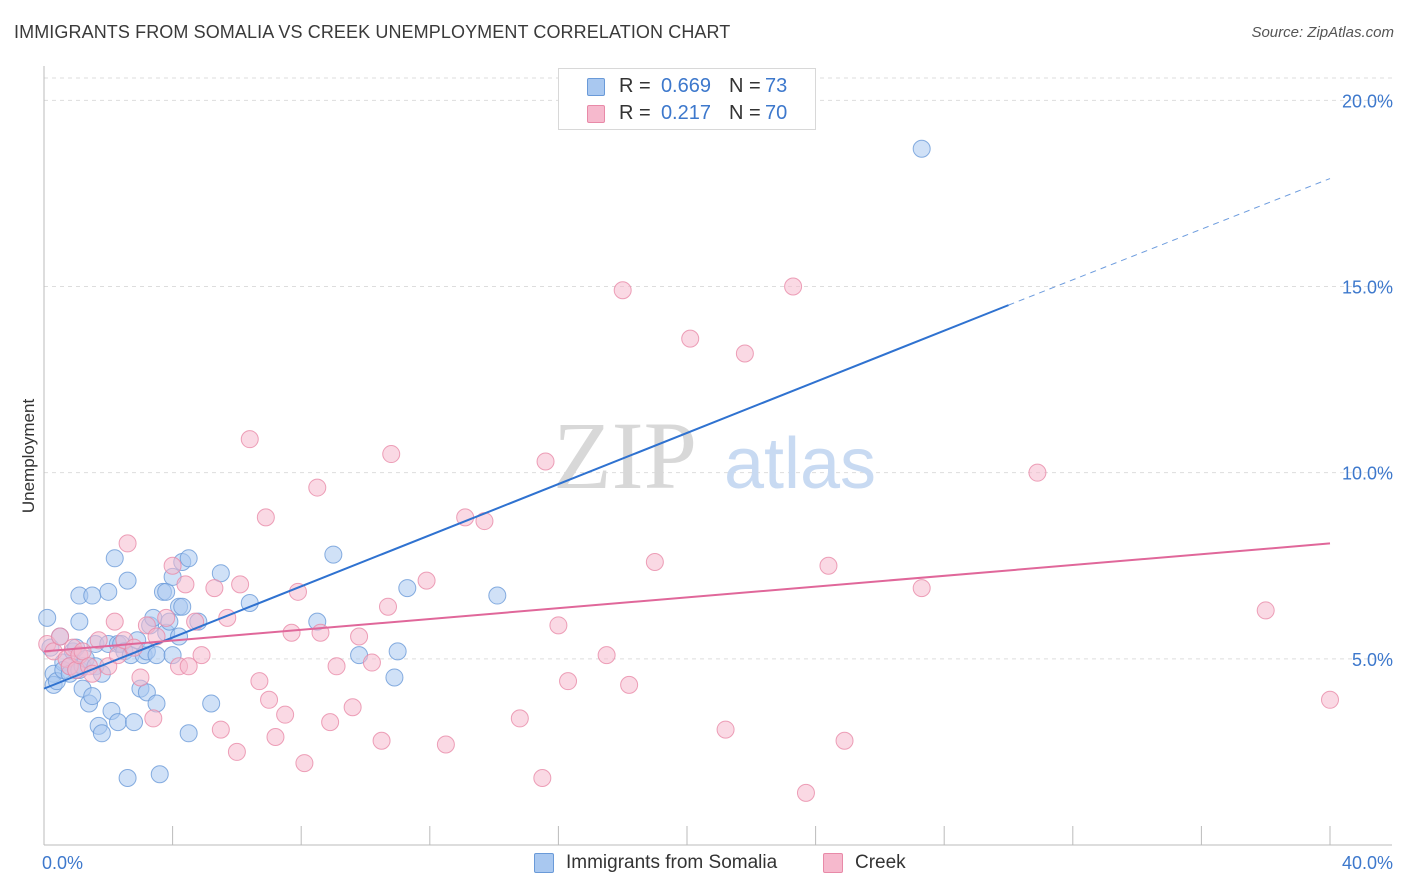 This screenshot has width=1406, height=892. What do you see at coordinates (776, 86) in the screenshot?
I see `n-value: 73` at bounding box center [776, 86].